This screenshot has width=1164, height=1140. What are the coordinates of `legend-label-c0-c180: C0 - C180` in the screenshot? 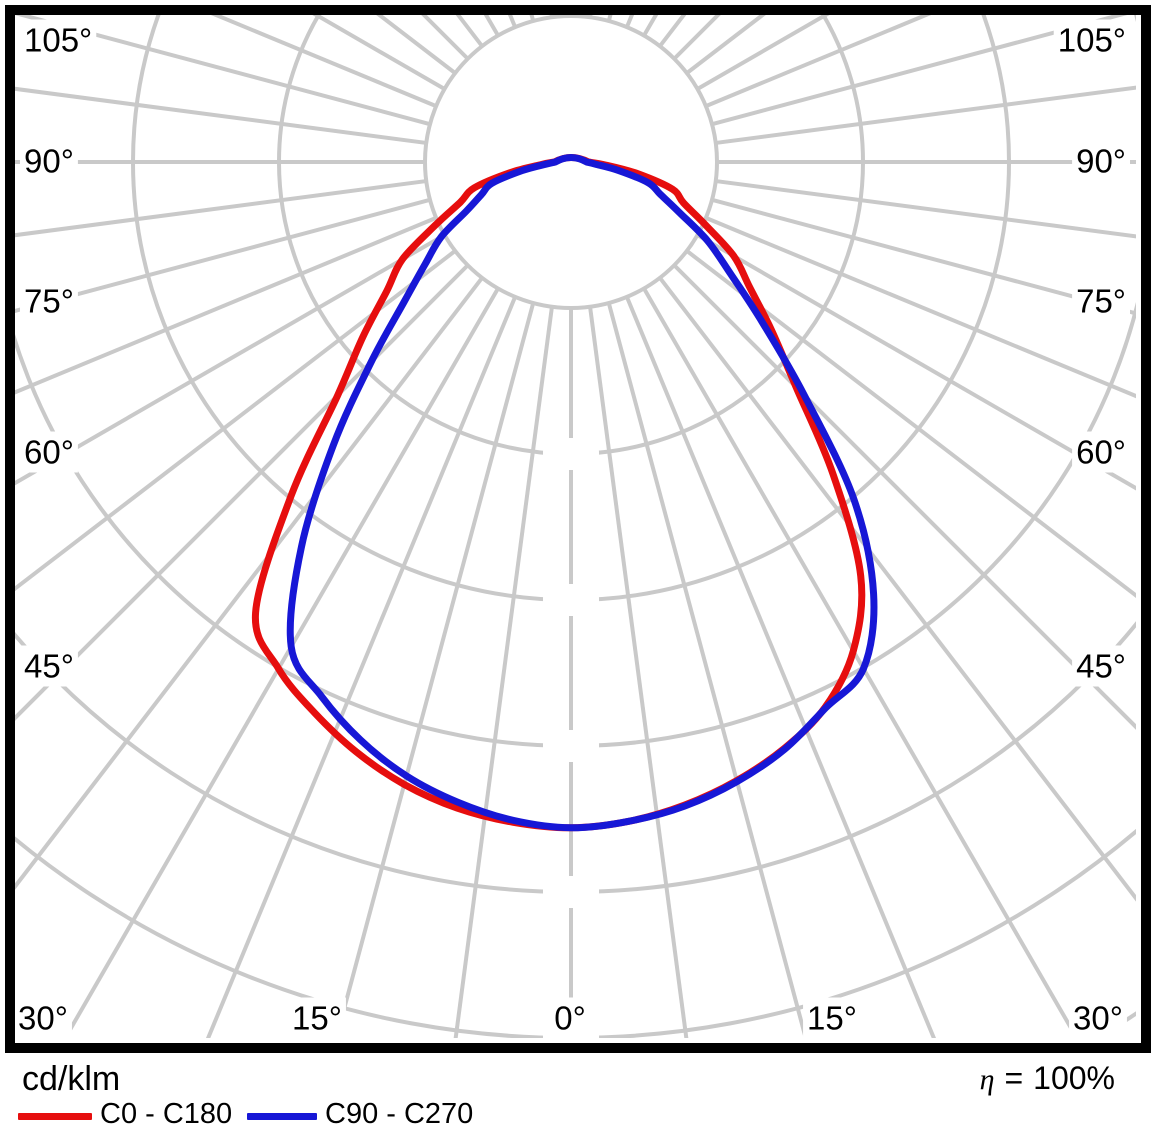 It's located at (166, 1114).